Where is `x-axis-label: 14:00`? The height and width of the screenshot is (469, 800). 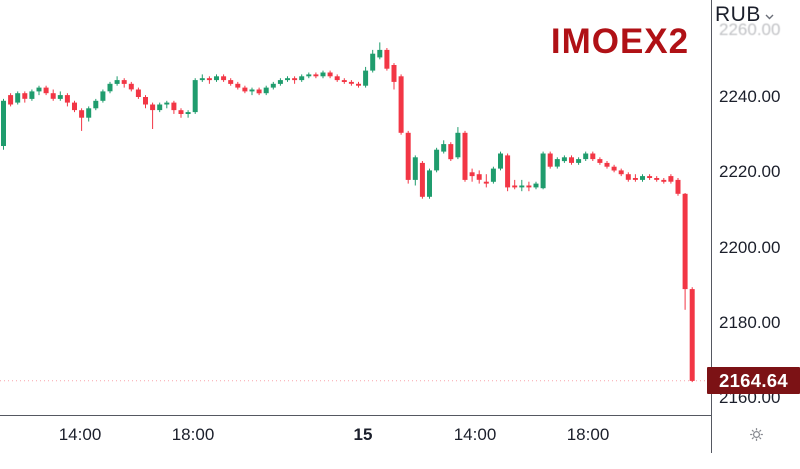
x-axis-label: 14:00 is located at coordinates (475, 434).